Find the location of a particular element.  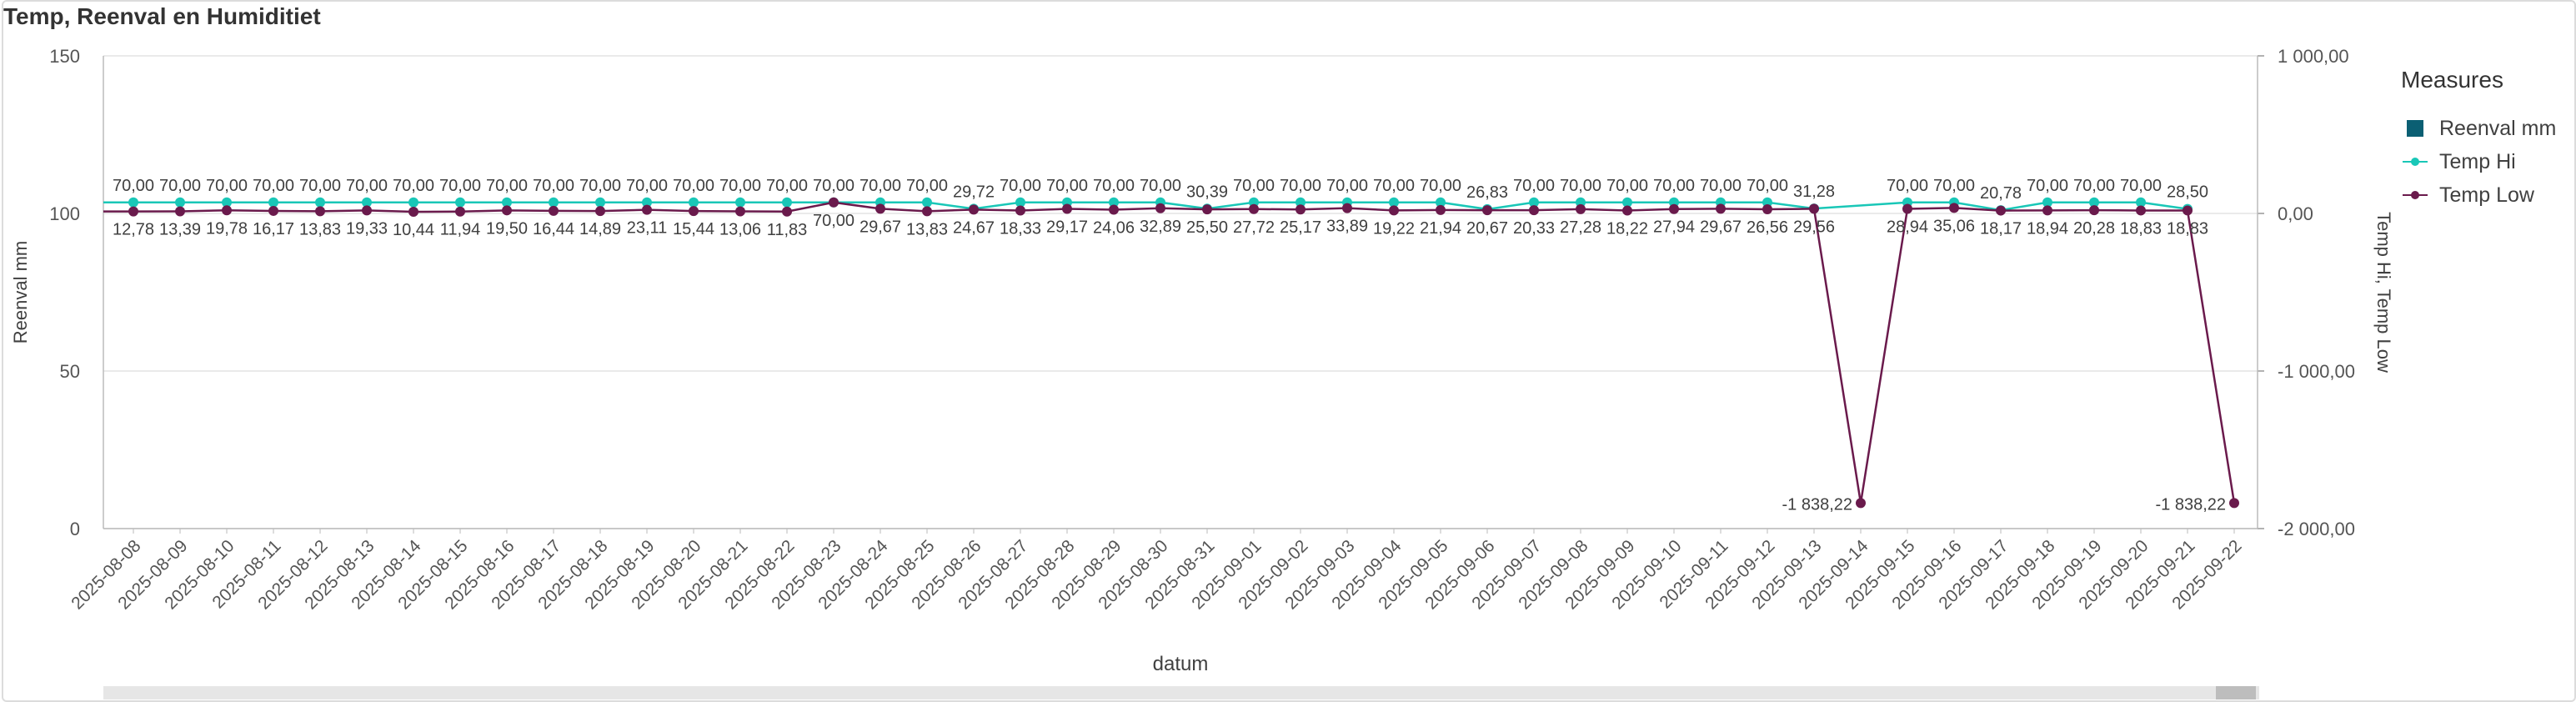

data-label: 16,44 is located at coordinates (553, 229).